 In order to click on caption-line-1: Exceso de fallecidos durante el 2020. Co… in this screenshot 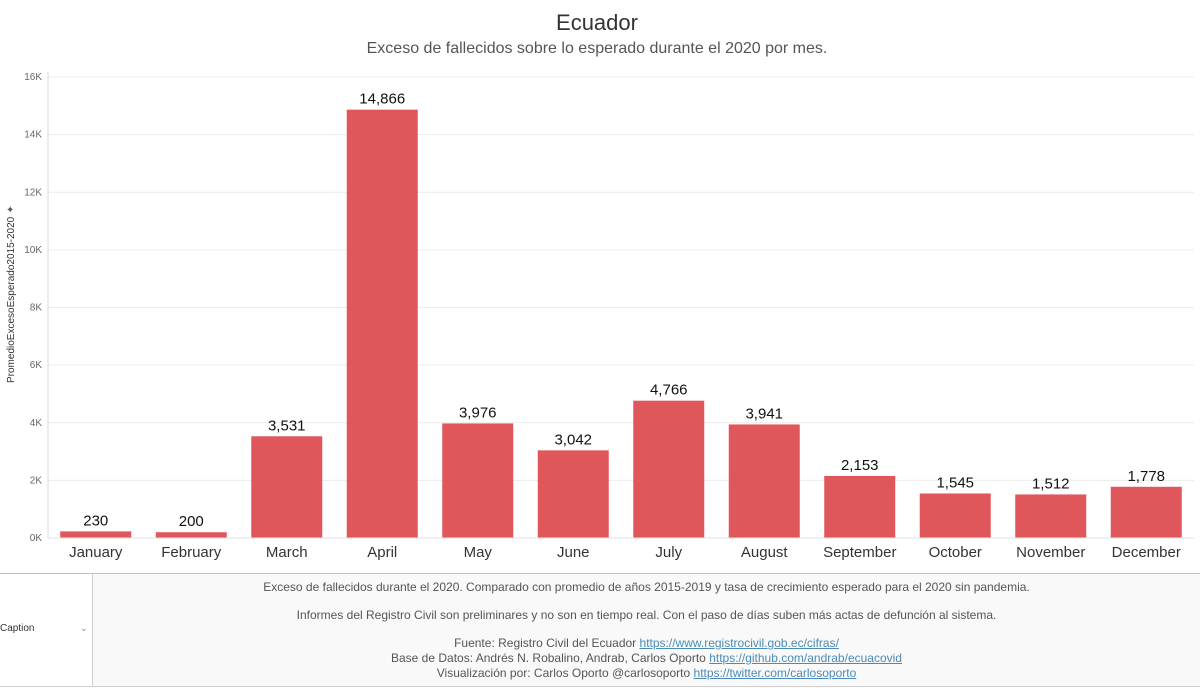, I will do `click(646, 587)`.